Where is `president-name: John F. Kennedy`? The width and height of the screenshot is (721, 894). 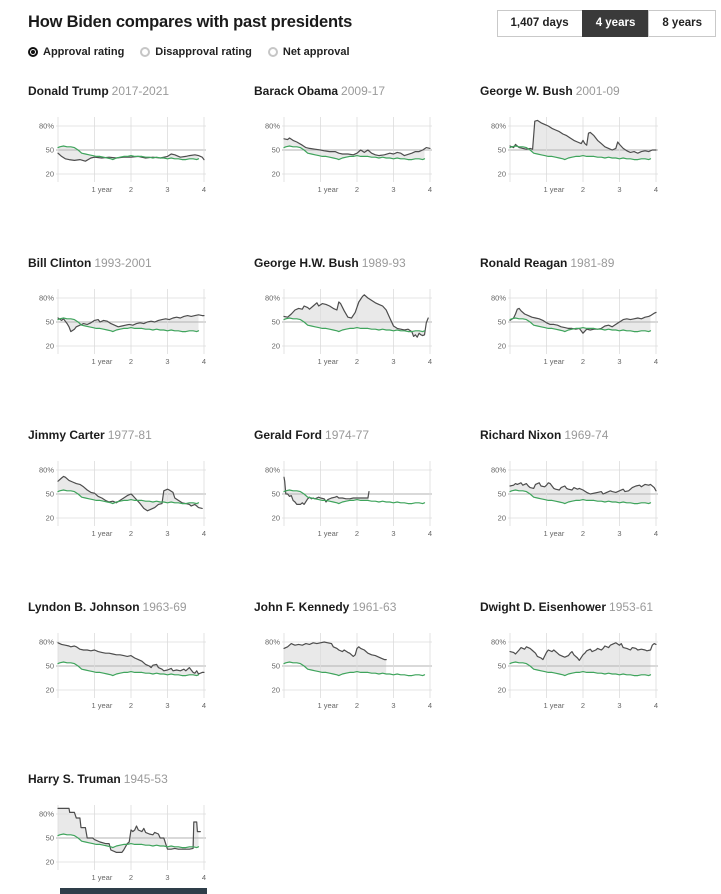
president-name: John F. Kennedy is located at coordinates (302, 607).